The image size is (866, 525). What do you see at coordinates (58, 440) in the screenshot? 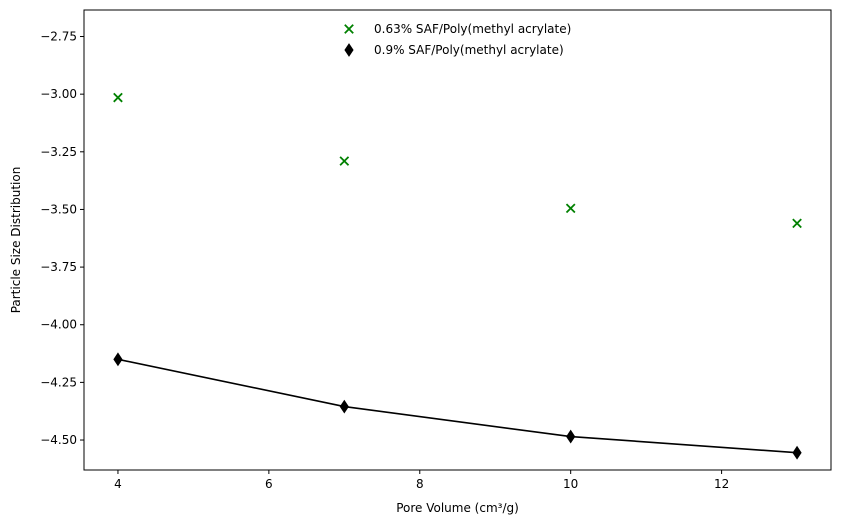
I see `y-tick-label: −4.50` at bounding box center [58, 440].